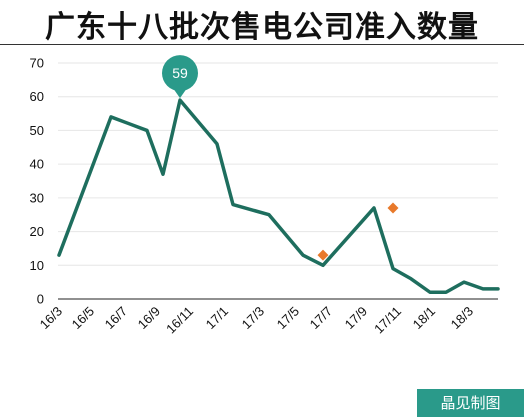  Describe the element at coordinates (288, 318) in the screenshot. I see `x-tick-label: 17/5` at that location.